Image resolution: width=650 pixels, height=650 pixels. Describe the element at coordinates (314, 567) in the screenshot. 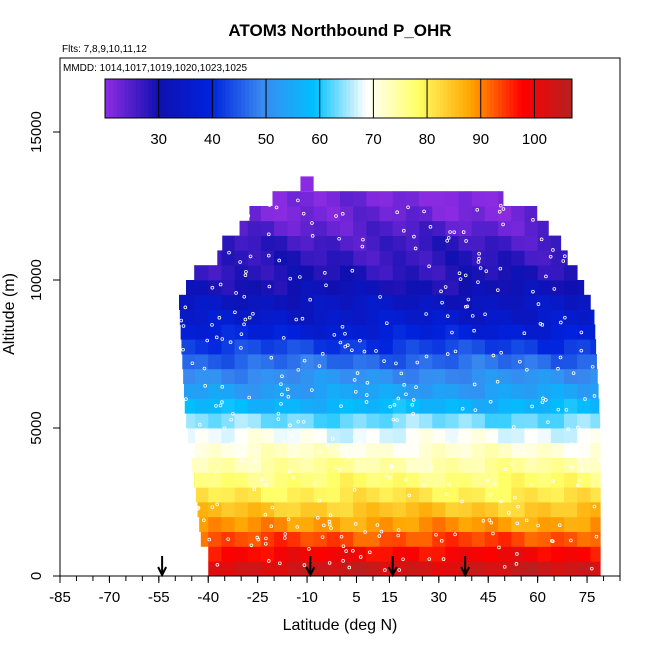

I see `flight-markers` at that location.